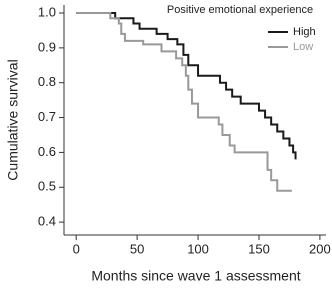 This screenshot has width=332, height=289. What do you see at coordinates (240, 10) in the screenshot?
I see `legend-title: Positive emotional experience` at bounding box center [240, 10].